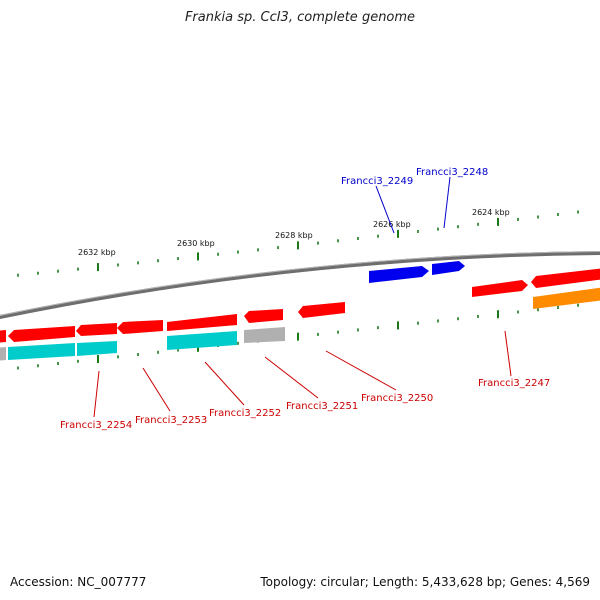 The width and height of the screenshot is (600, 600). What do you see at coordinates (300, 17) in the screenshot?
I see `map-title: Frankia sp. CcI3, complete genome` at bounding box center [300, 17].